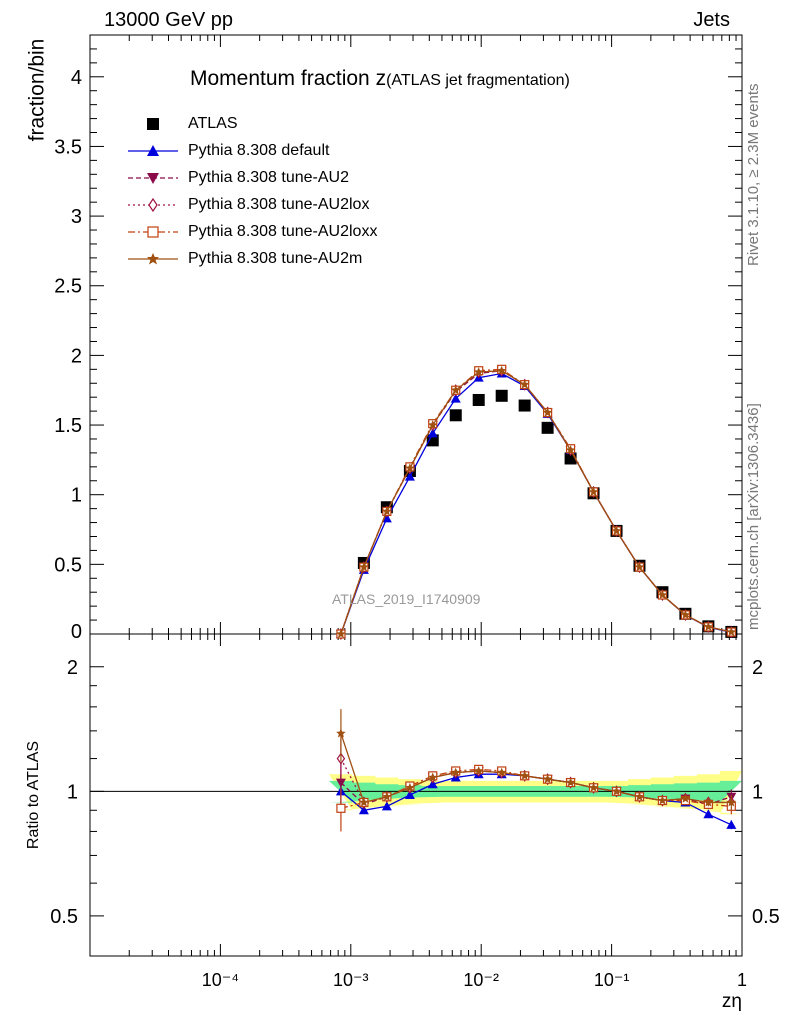 The width and height of the screenshot is (786, 1024). What do you see at coordinates (341, 808) in the screenshot?
I see `ratio-point-AU2loxx` at bounding box center [341, 808].